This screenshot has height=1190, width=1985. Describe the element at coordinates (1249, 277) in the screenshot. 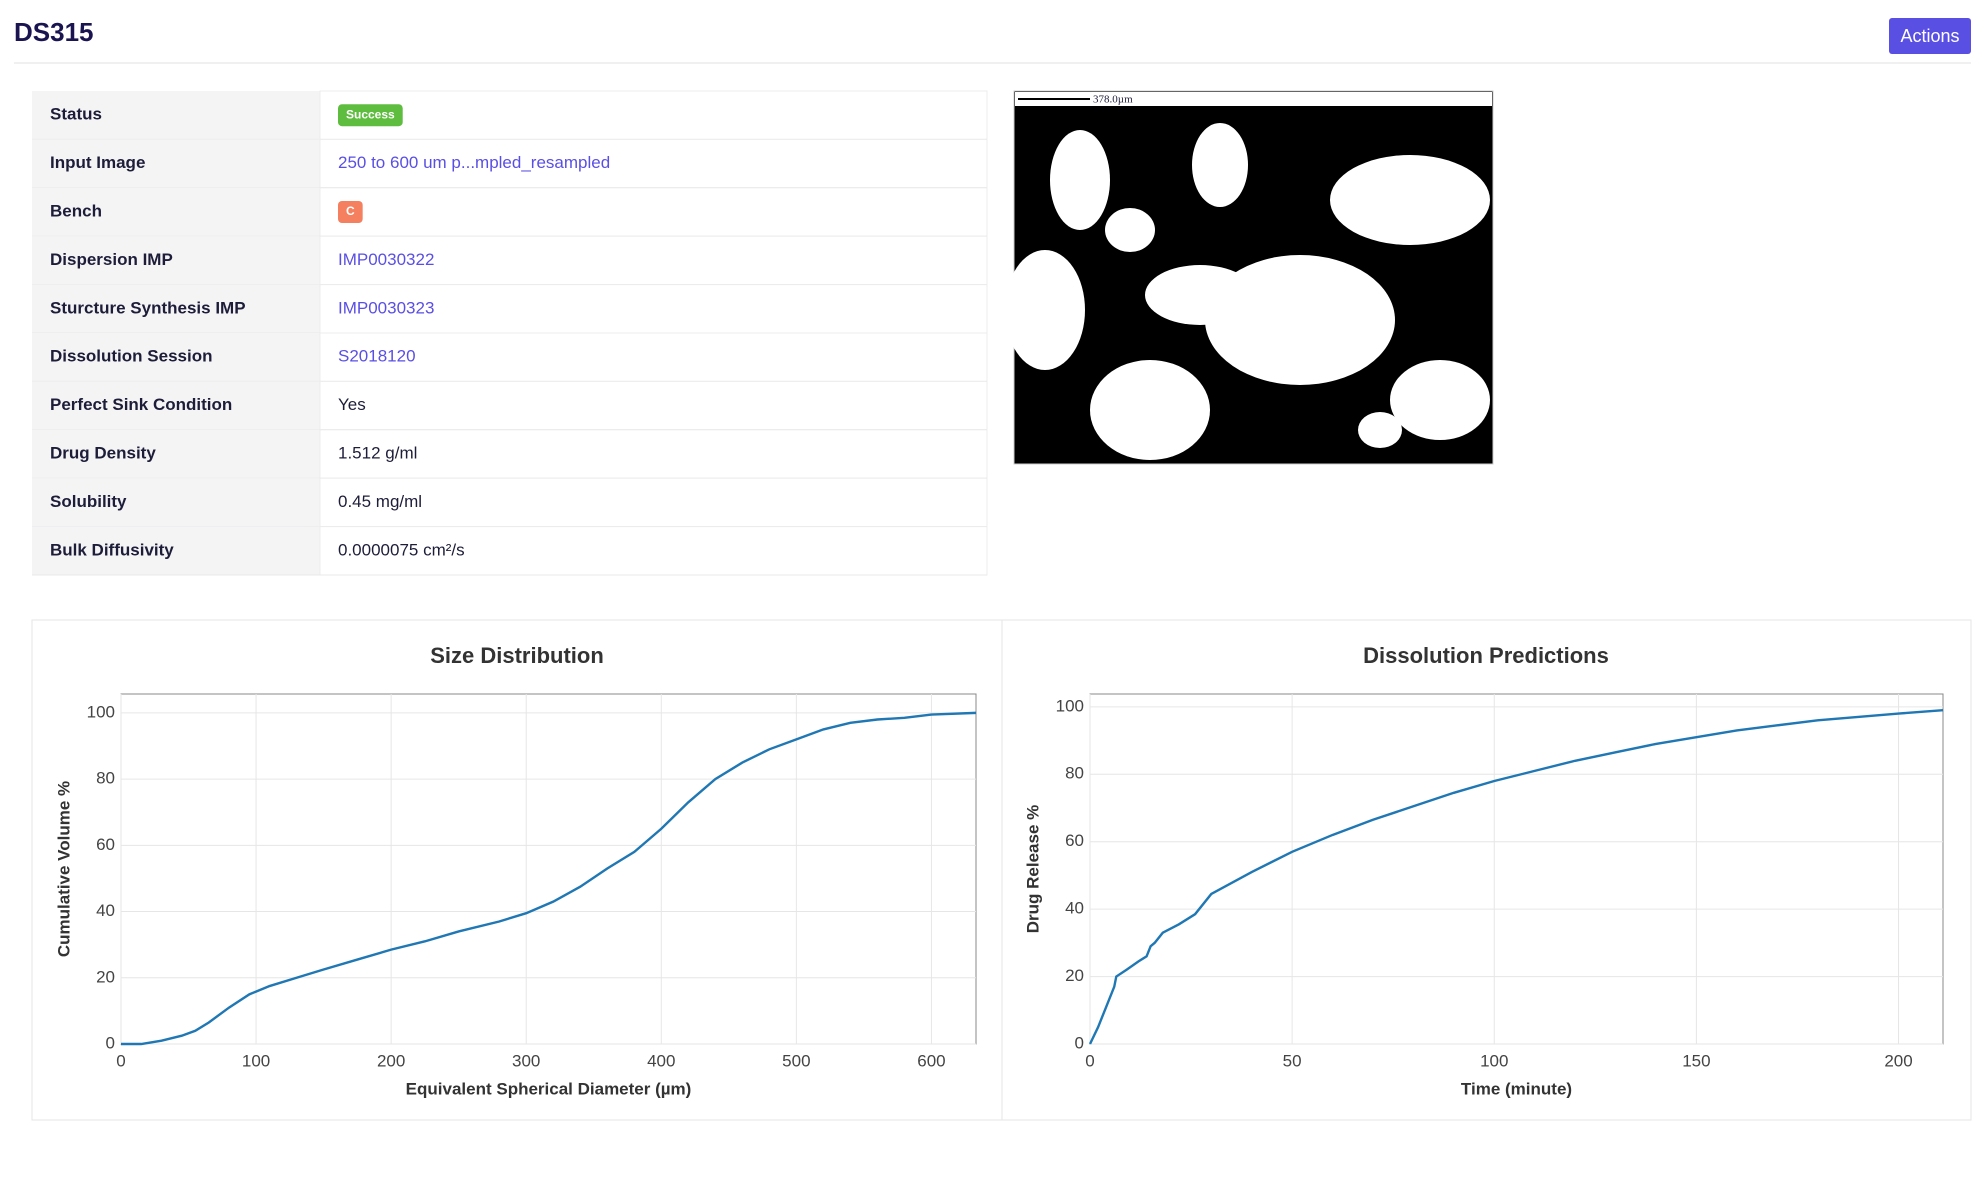

I see `micrograph: 378.0µm` at that location.